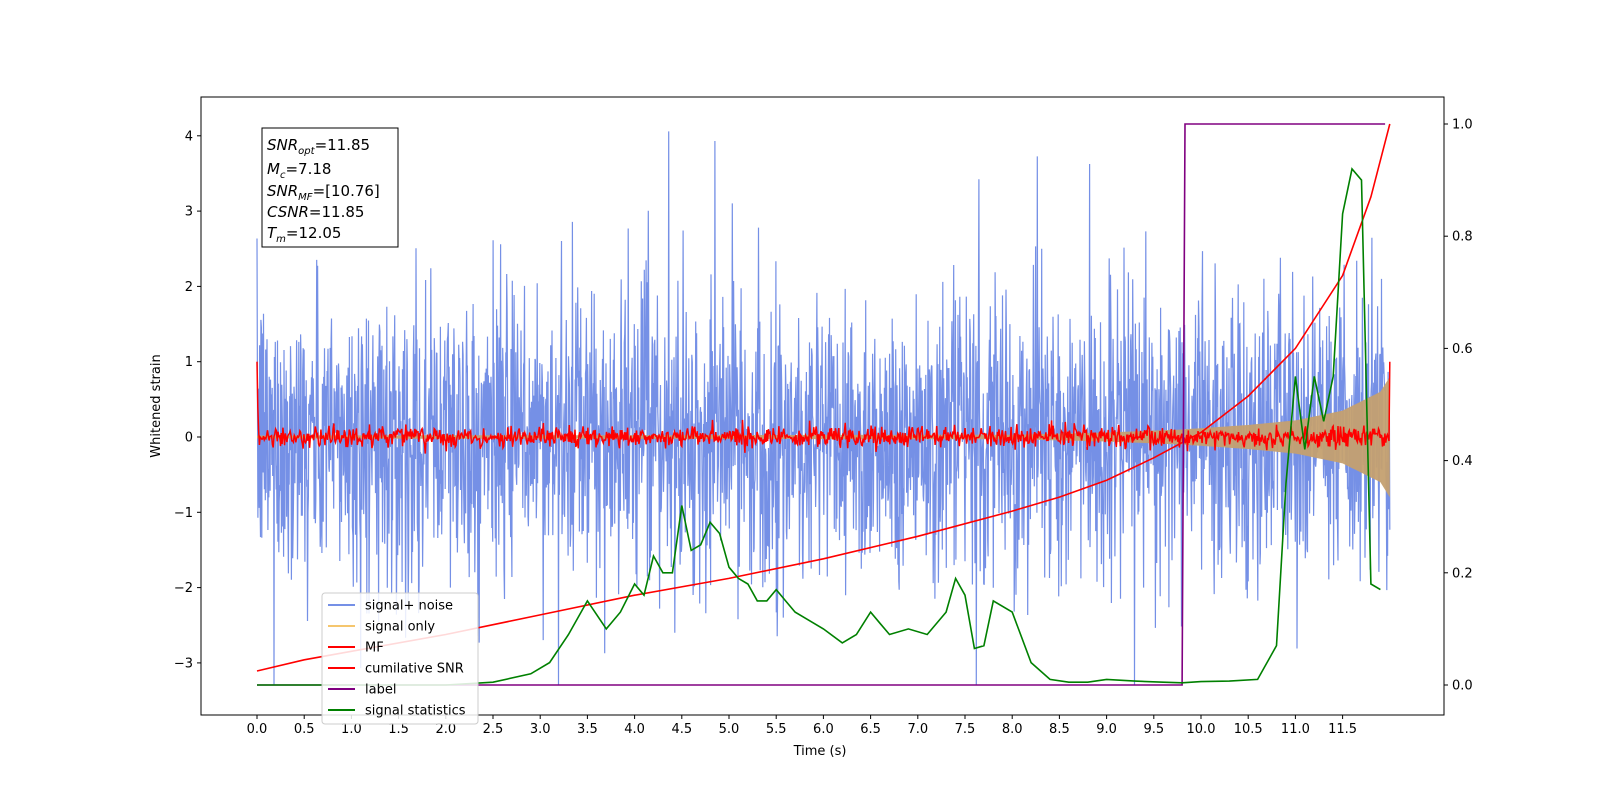  What do you see at coordinates (183, 663) in the screenshot?
I see `y-tick-label: −3` at bounding box center [183, 663].